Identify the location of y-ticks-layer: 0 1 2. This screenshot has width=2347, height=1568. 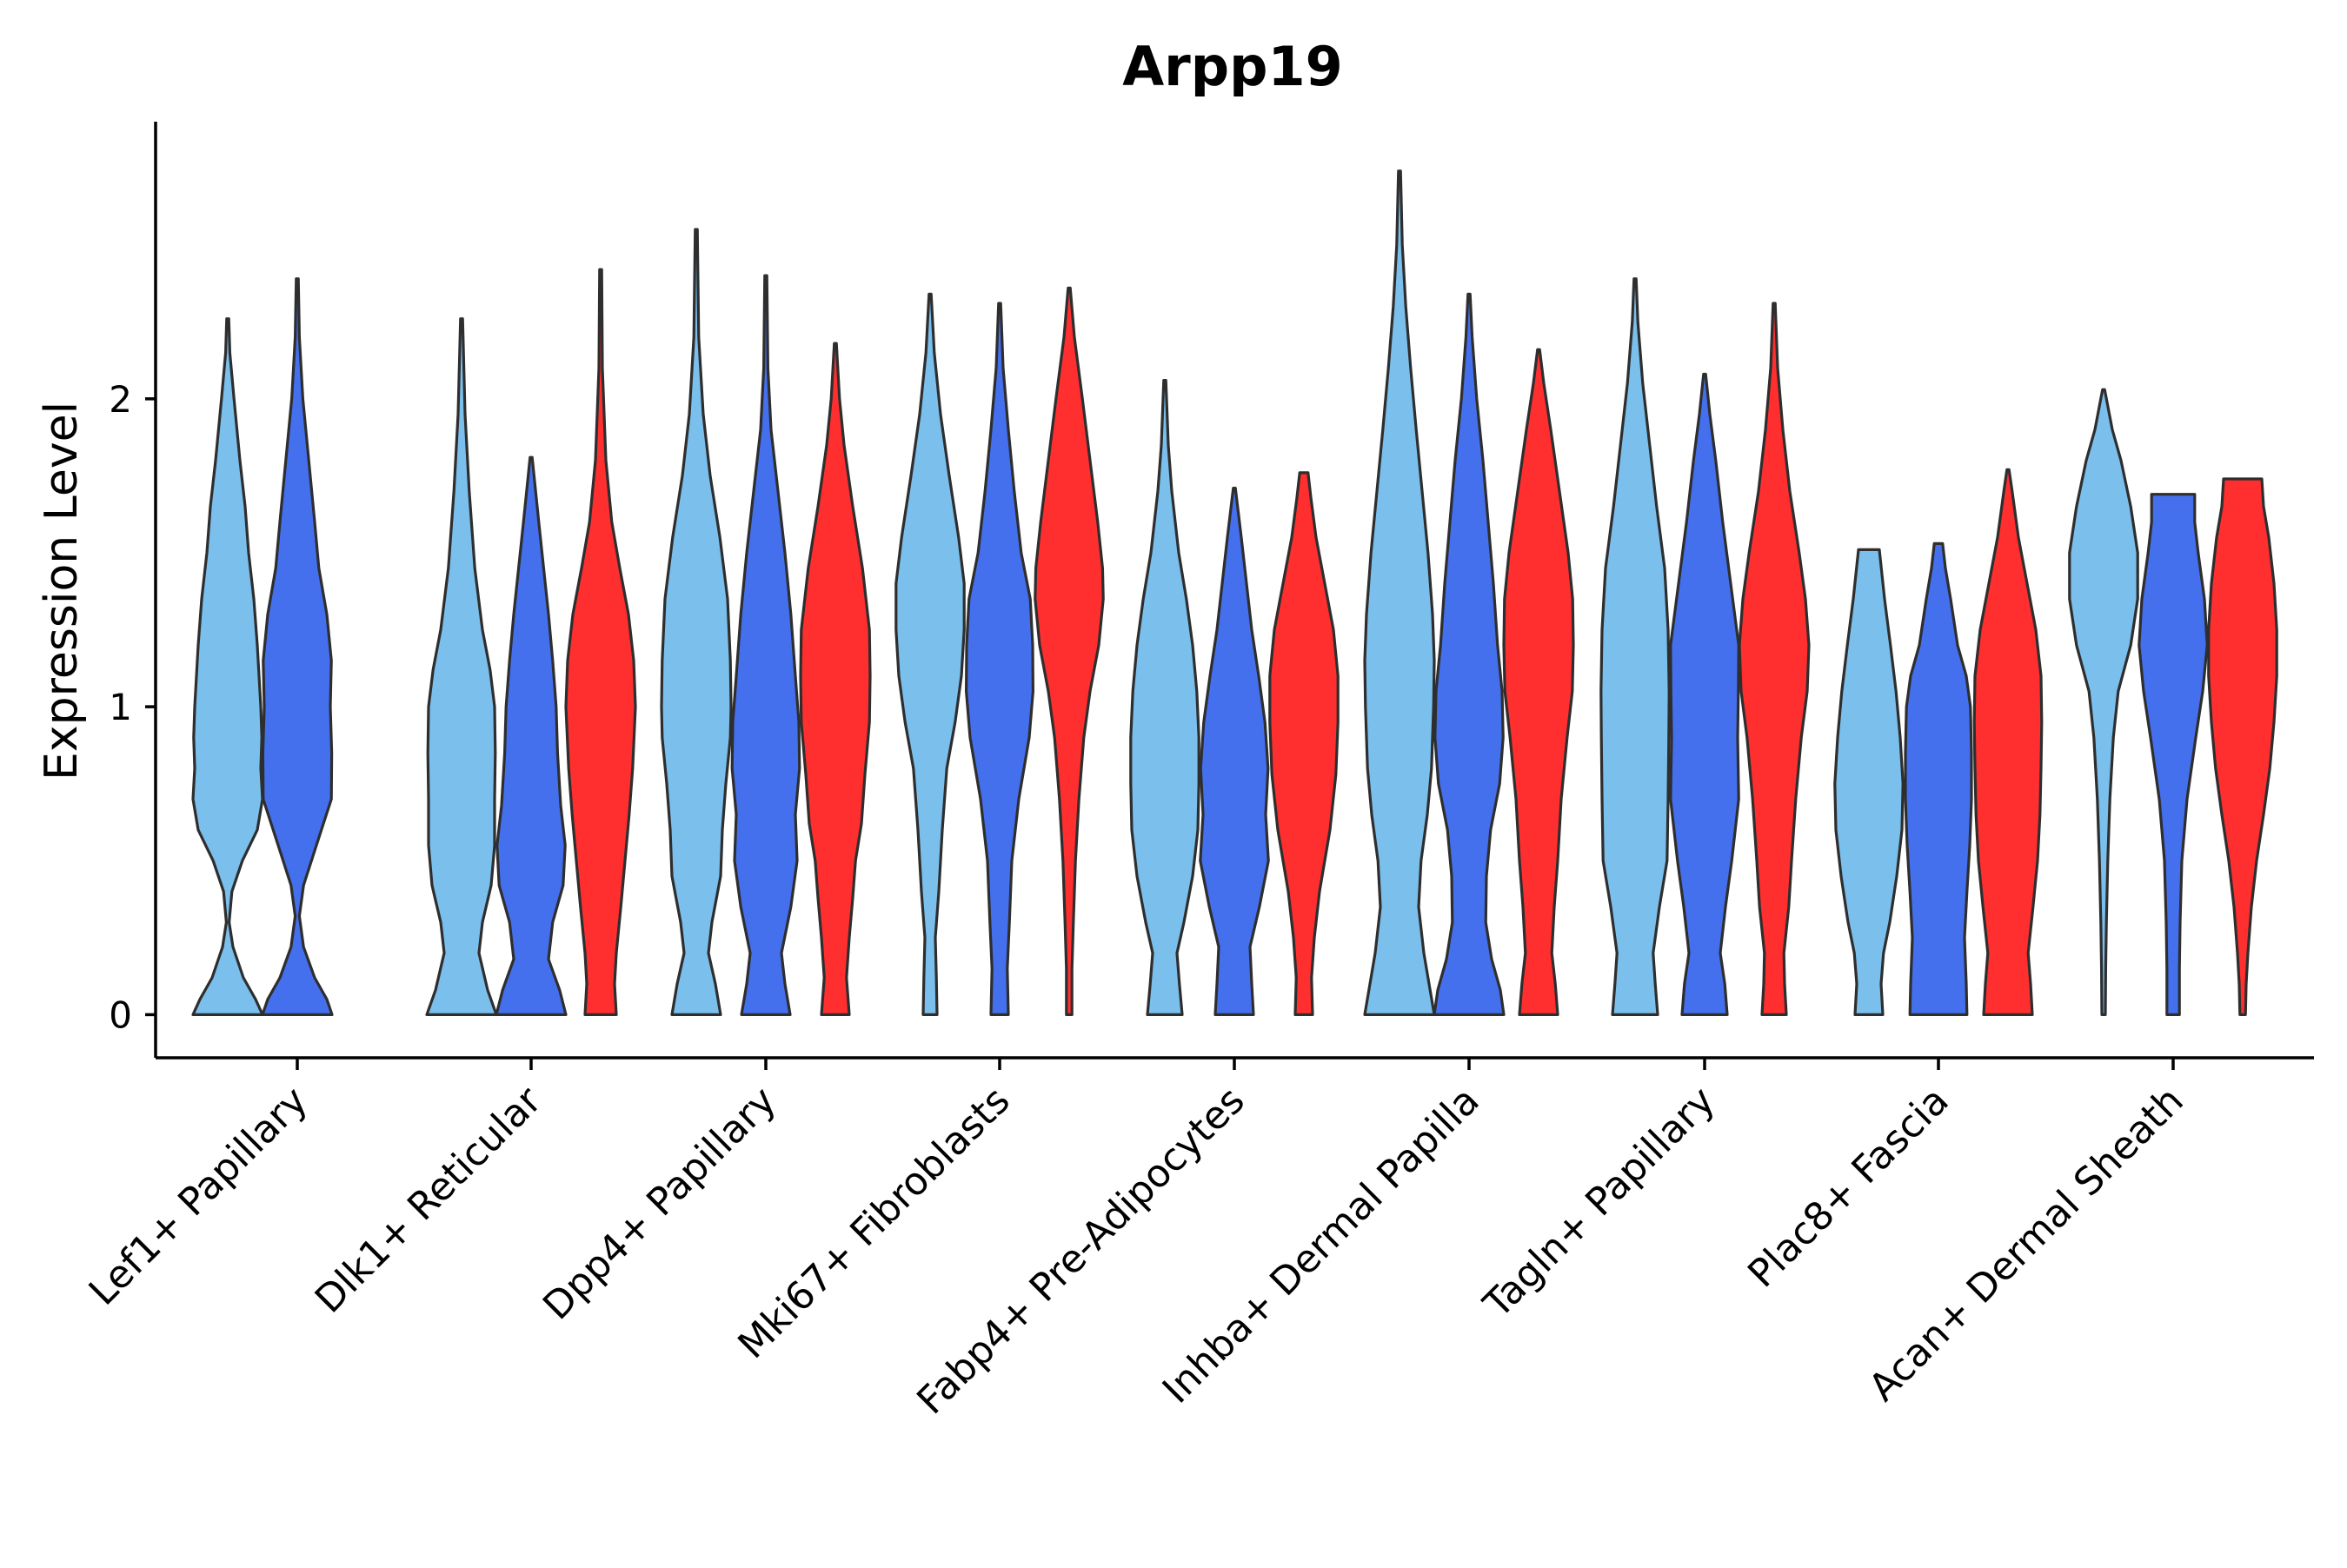
(132, 707).